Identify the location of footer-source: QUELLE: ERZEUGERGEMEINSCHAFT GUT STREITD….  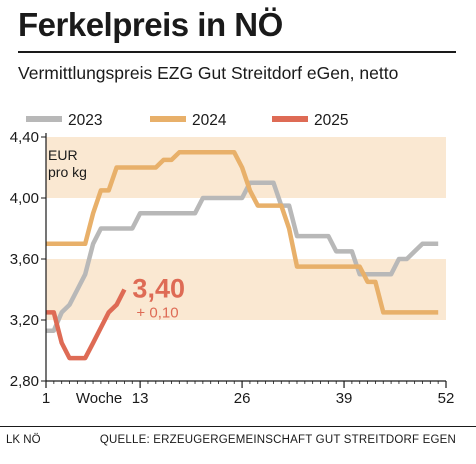
(277, 440).